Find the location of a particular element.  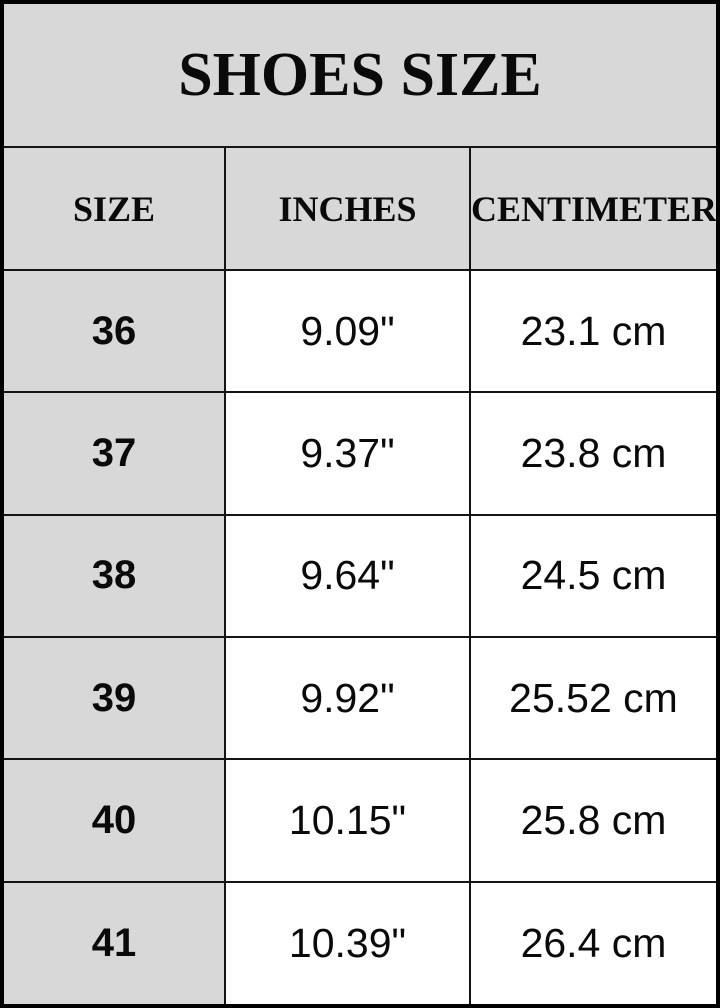

chart-title: SHOES SIZE is located at coordinates (360, 74).